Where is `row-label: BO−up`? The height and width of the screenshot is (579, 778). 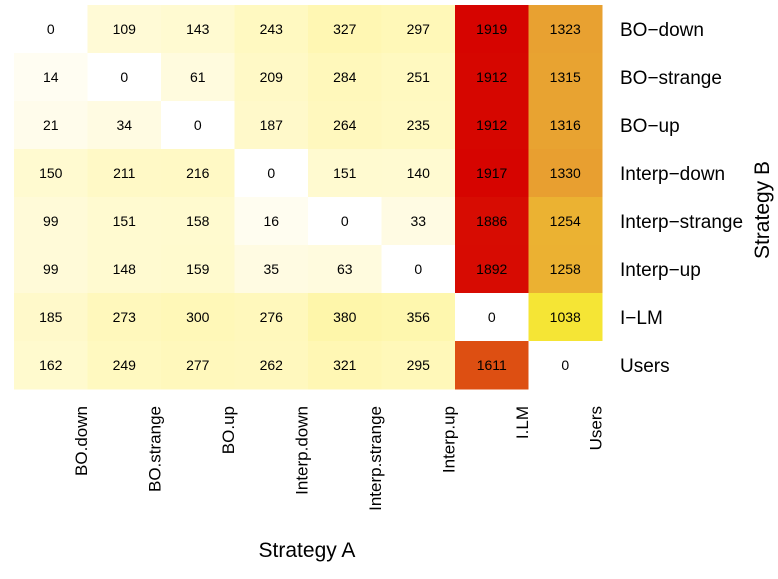 row-label: BO−up is located at coordinates (650, 126).